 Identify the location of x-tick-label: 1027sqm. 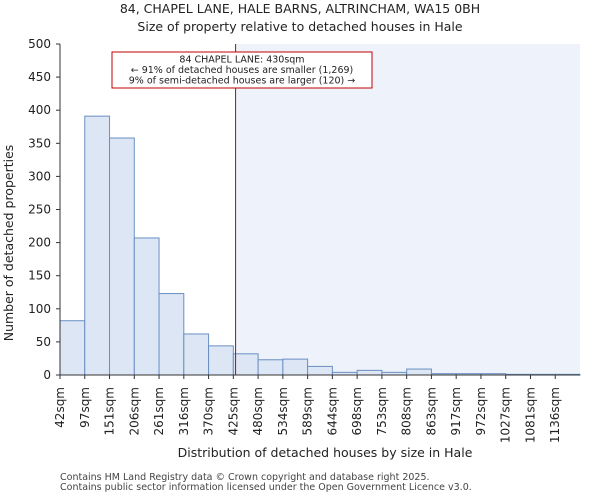
(506, 415).